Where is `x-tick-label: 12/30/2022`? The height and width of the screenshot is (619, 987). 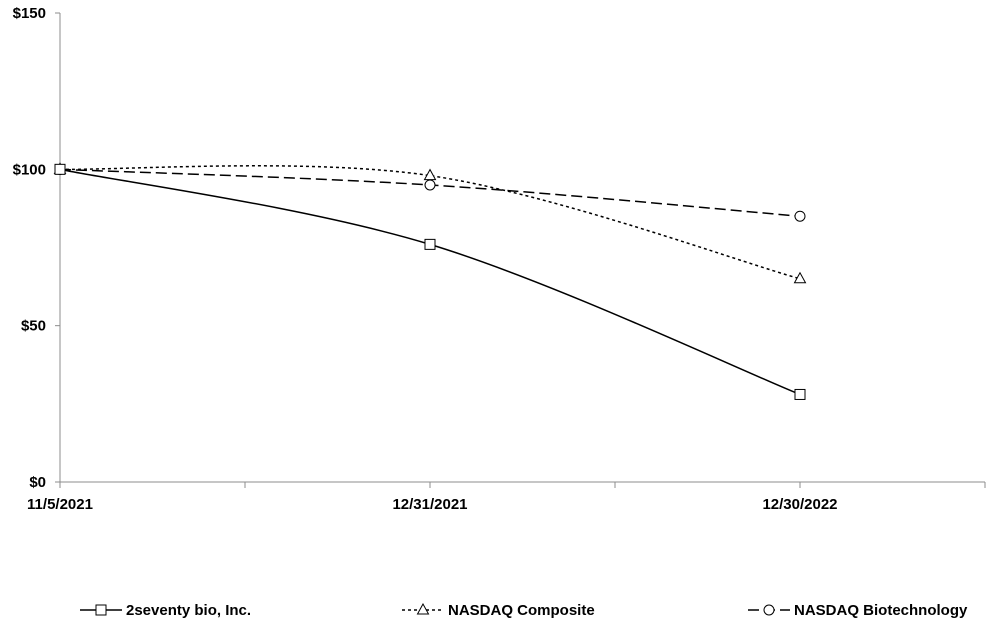 x-tick-label: 12/30/2022 is located at coordinates (799, 504).